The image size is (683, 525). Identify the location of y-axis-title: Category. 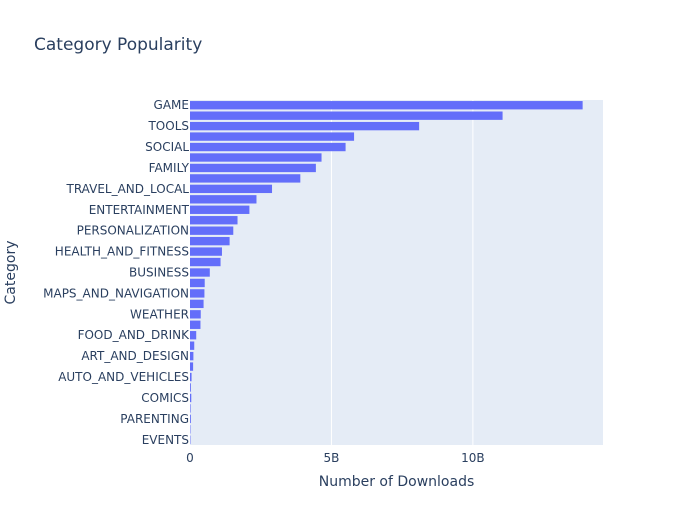
(11, 273).